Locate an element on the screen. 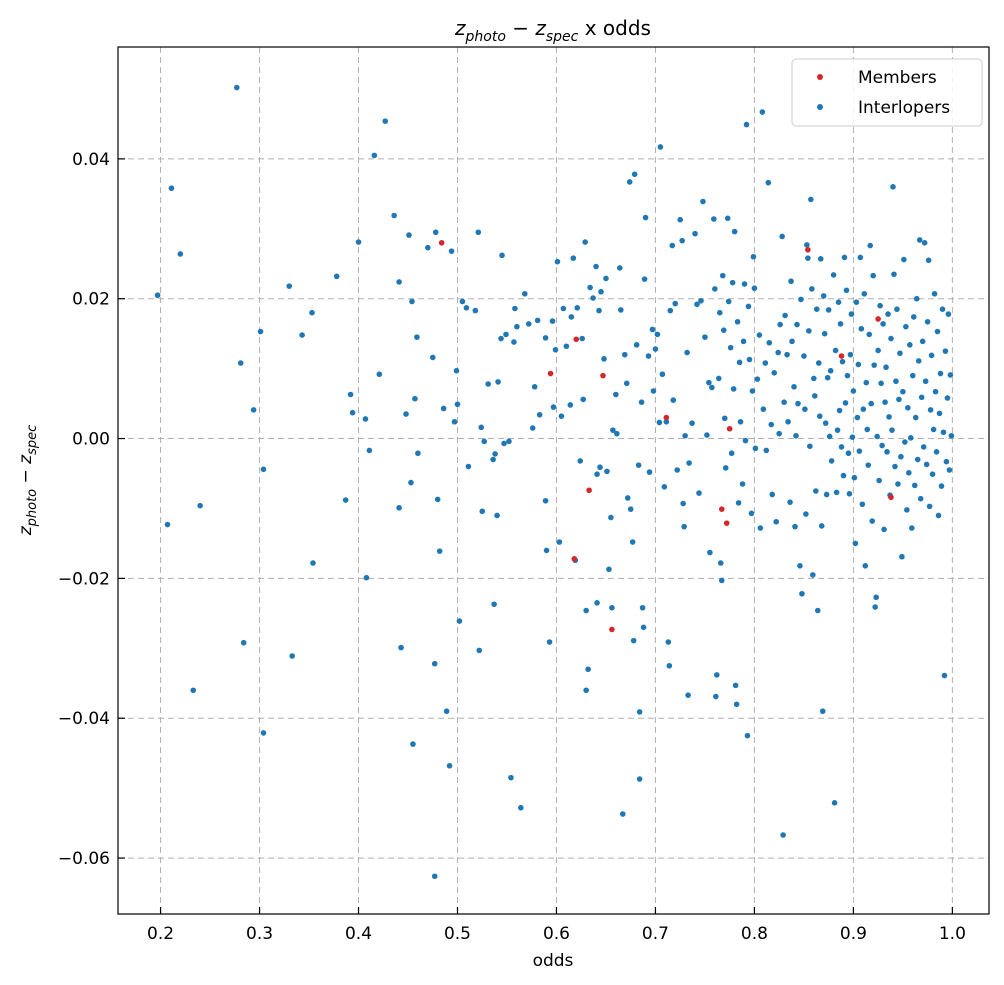  x-tick-label: 0.7 is located at coordinates (655, 934).